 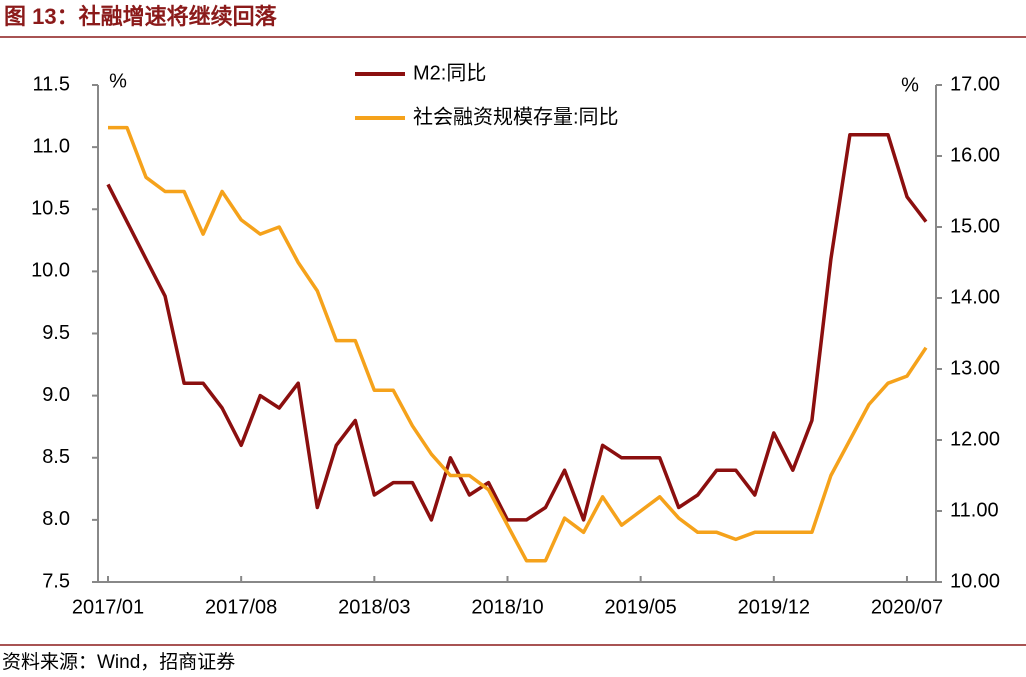 What do you see at coordinates (975, 155) in the screenshot?
I see `y2-tick-label: 16.00` at bounding box center [975, 155].